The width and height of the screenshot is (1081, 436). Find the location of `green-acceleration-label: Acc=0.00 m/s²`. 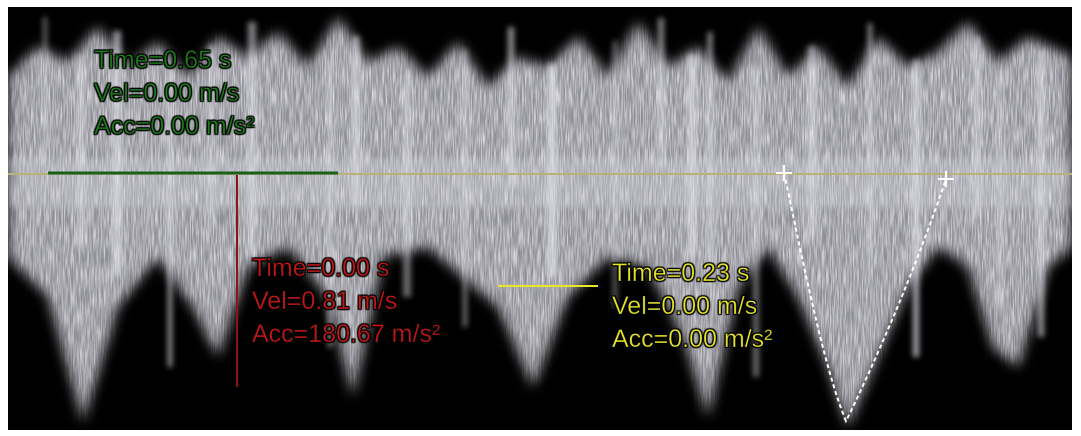

green-acceleration-label: Acc=0.00 m/s² is located at coordinates (174, 126).